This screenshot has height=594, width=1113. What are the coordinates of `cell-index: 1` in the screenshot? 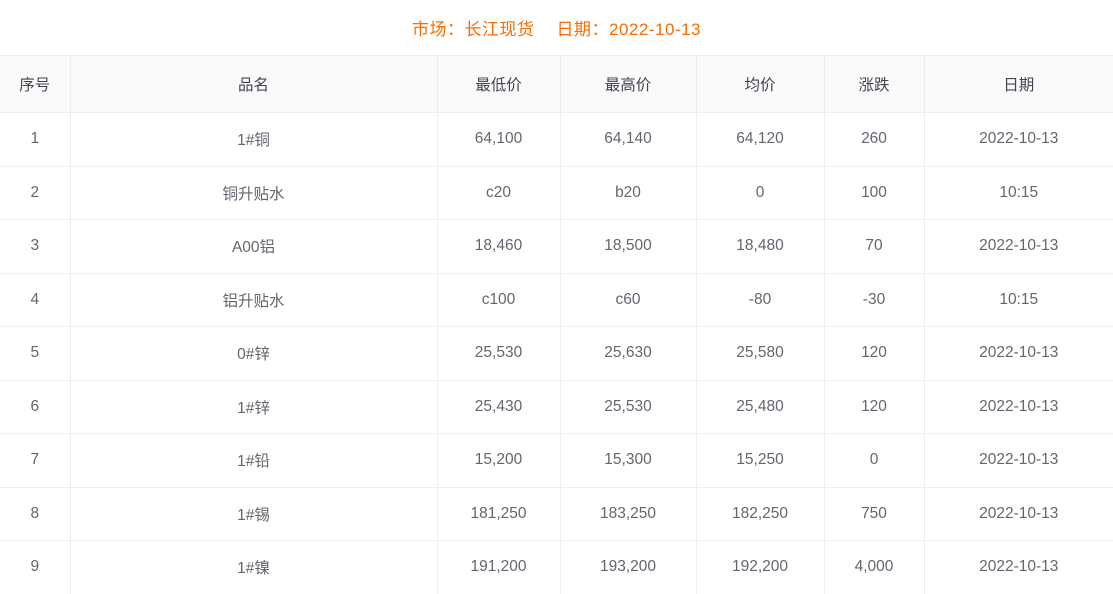 It's located at (35, 139).